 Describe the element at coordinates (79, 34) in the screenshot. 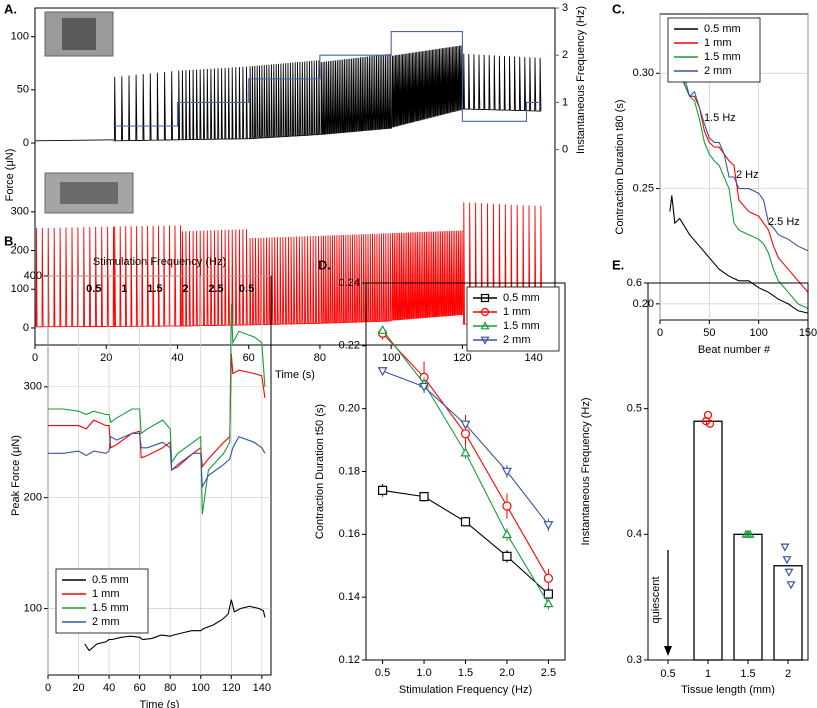

I see `tissue-photo-detail` at that location.